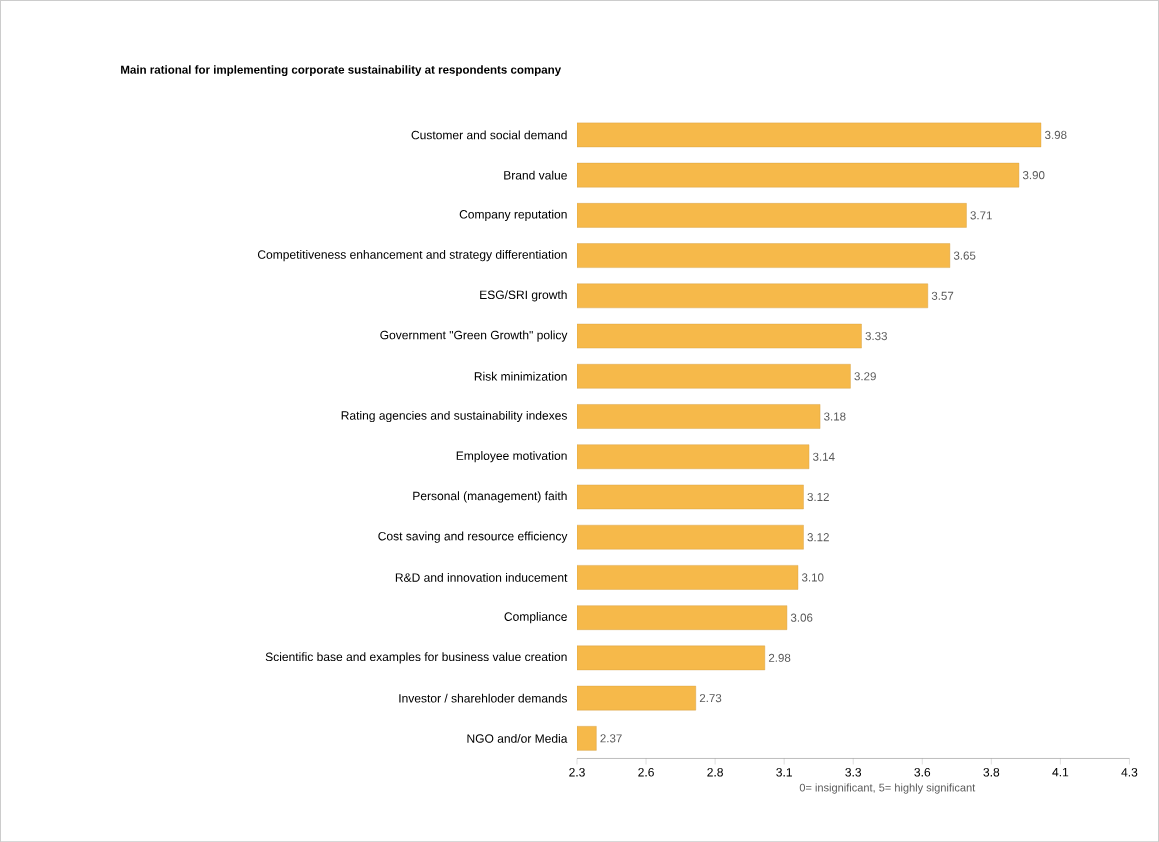 The height and width of the screenshot is (842, 1159). What do you see at coordinates (710, 698) in the screenshot?
I see `data-label: 2.73` at bounding box center [710, 698].